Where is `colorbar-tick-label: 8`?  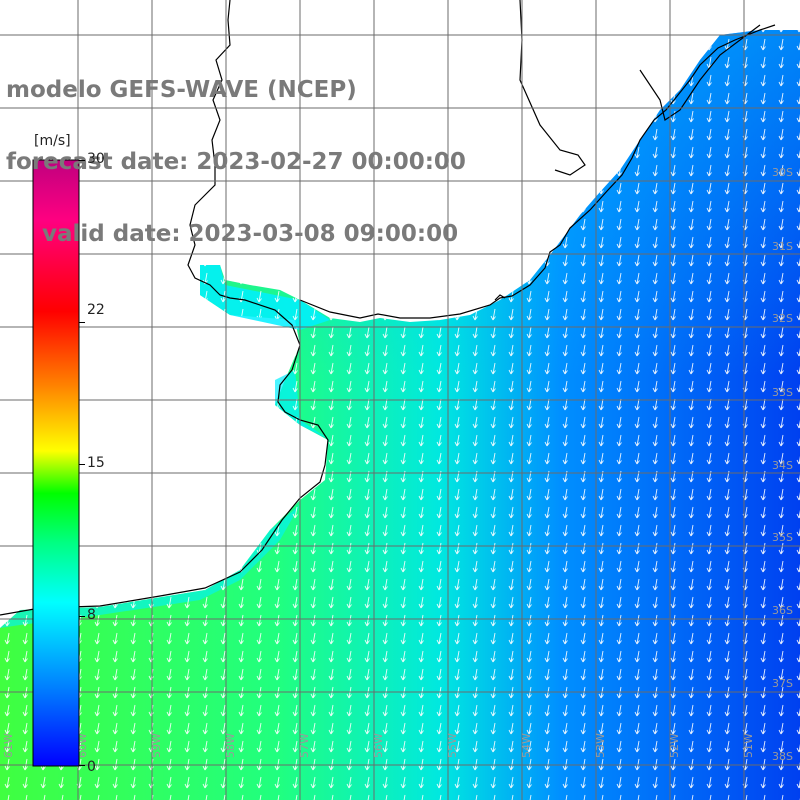 colorbar-tick-label: 8 is located at coordinates (91, 615).